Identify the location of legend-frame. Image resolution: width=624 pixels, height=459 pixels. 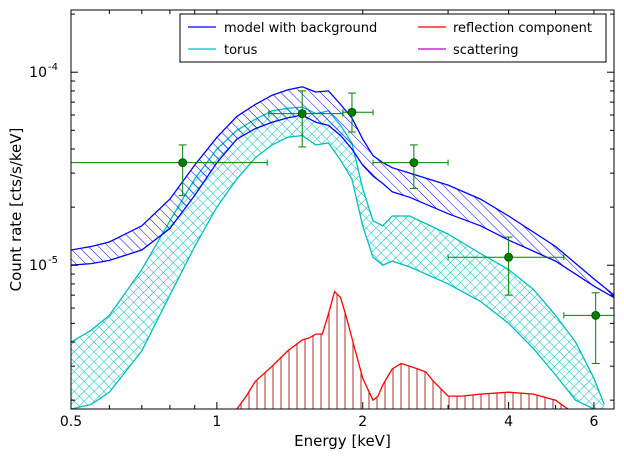
(393, 38).